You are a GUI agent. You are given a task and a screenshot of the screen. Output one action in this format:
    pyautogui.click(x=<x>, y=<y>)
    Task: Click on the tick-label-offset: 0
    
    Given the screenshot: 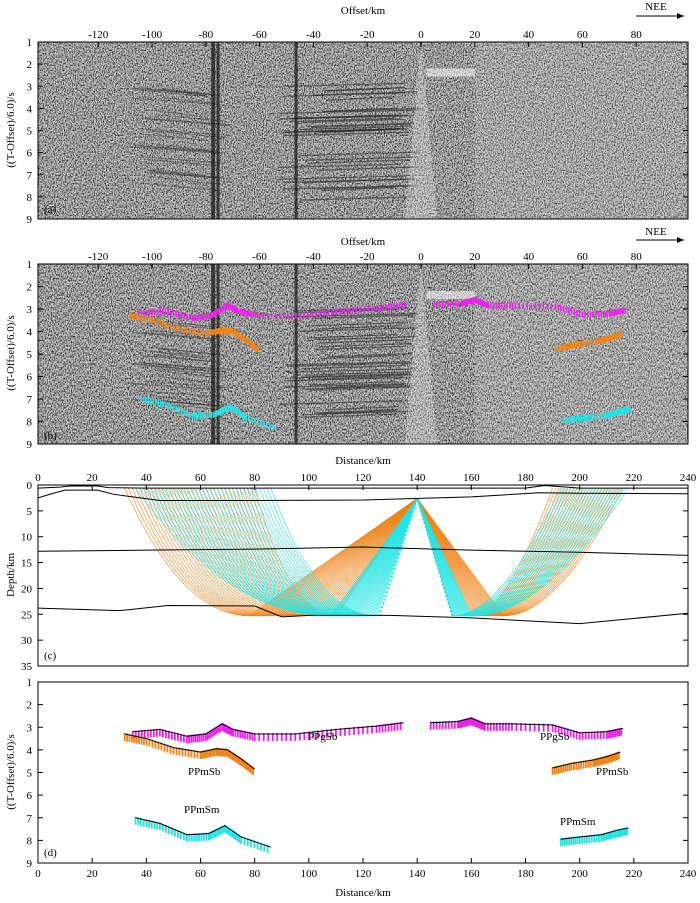 What is the action you would take?
    pyautogui.click(x=421, y=35)
    